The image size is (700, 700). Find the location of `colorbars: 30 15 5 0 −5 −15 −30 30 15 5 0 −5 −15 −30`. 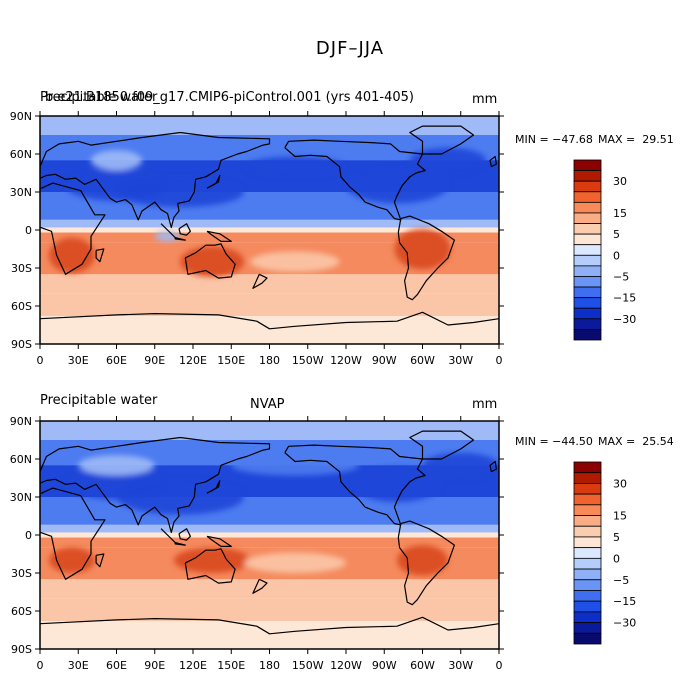

colorbars: 30 15 5 0 −5 −15 −30 30 15 5 0 −5 −15 −30 is located at coordinates (604, 402).